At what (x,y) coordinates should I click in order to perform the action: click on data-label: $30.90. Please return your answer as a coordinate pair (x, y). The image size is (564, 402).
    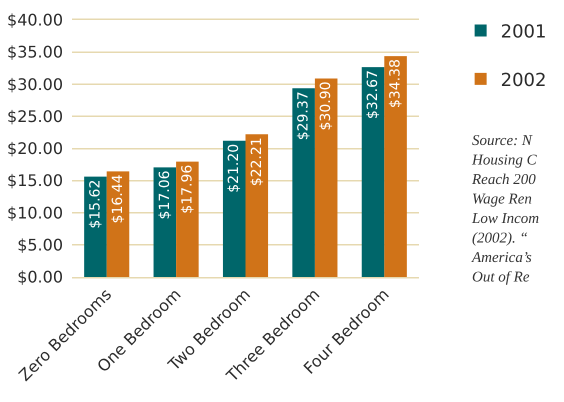
    Looking at the image, I should click on (326, 105).